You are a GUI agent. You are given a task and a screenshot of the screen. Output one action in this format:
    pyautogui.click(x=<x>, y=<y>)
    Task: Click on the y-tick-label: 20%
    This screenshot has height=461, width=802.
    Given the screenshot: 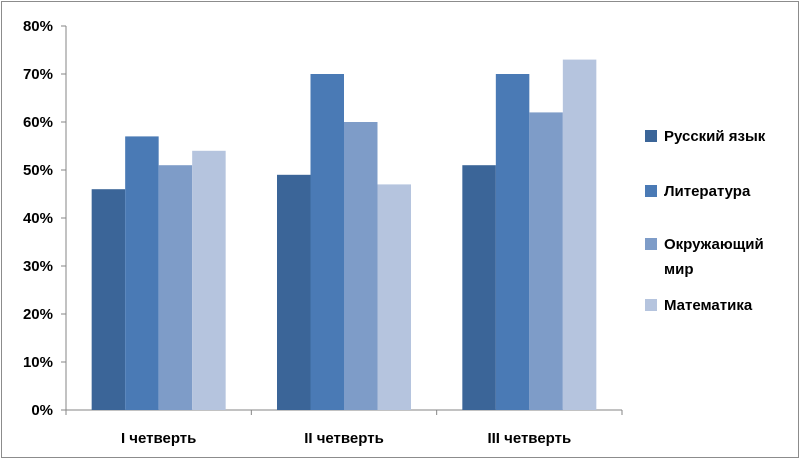 What is the action you would take?
    pyautogui.click(x=38, y=314)
    